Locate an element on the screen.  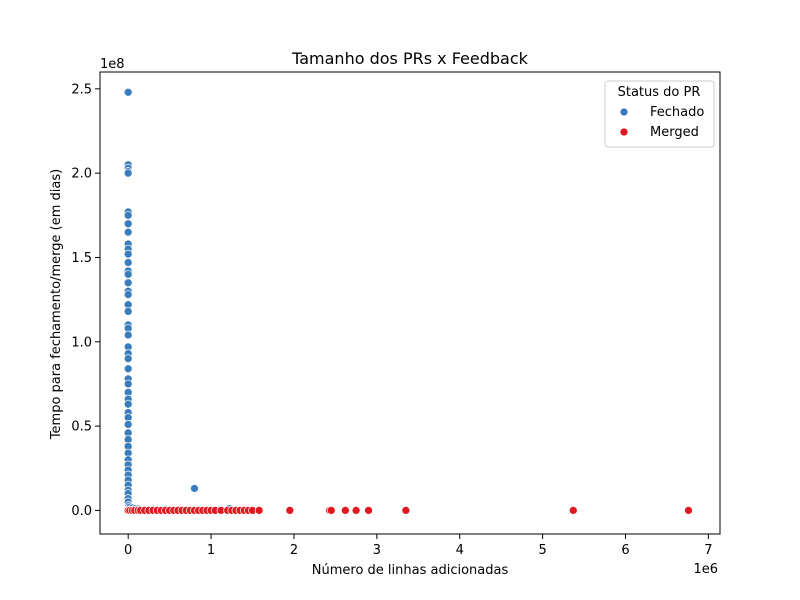
chart-title: Tamanho dos PRs x Feedback is located at coordinates (410, 58).